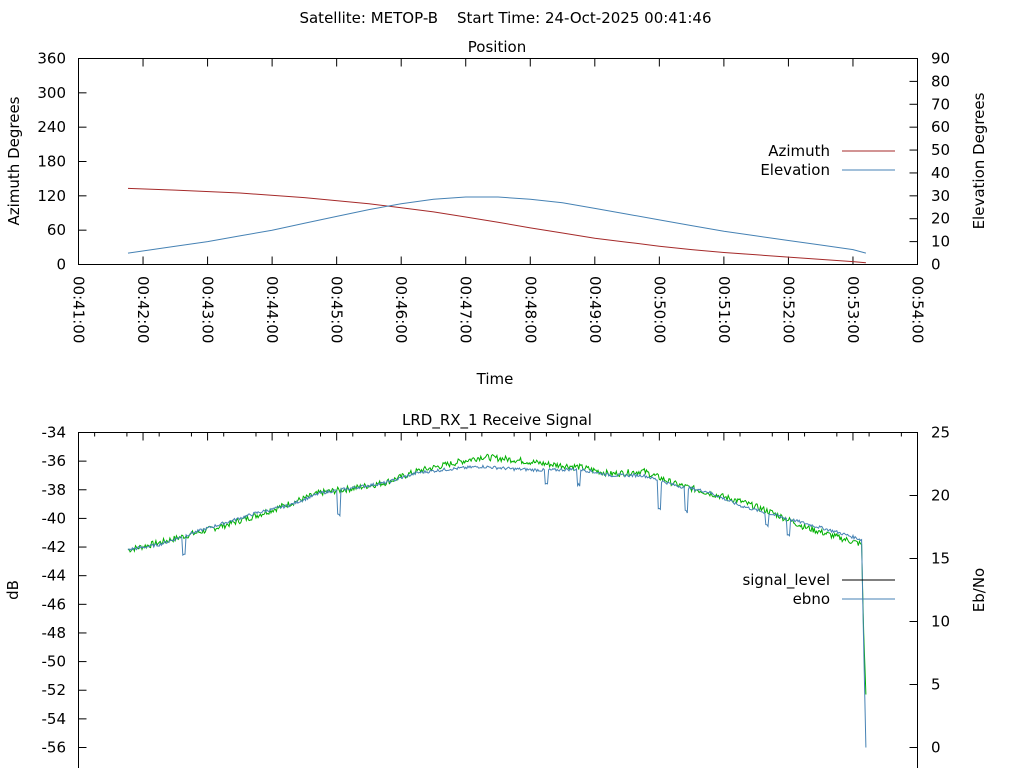 Image resolution: width=1024 pixels, height=768 pixels. Describe the element at coordinates (595, 309) in the screenshot. I see `position-xtick-label: 00:49:00` at that location.